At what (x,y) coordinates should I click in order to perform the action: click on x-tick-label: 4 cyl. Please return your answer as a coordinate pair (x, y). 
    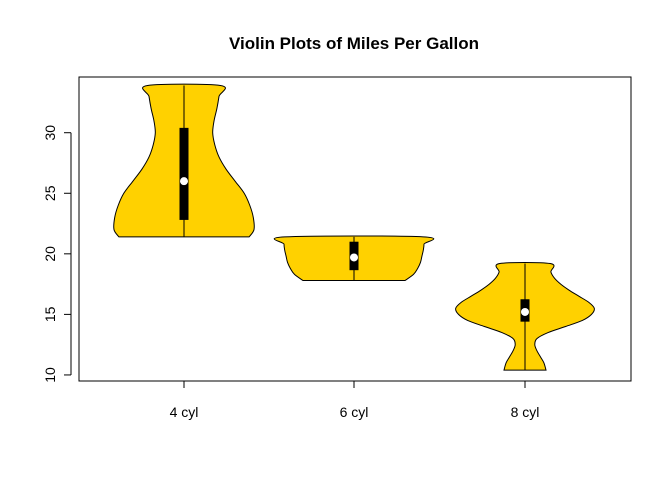
    Looking at the image, I should click on (184, 412).